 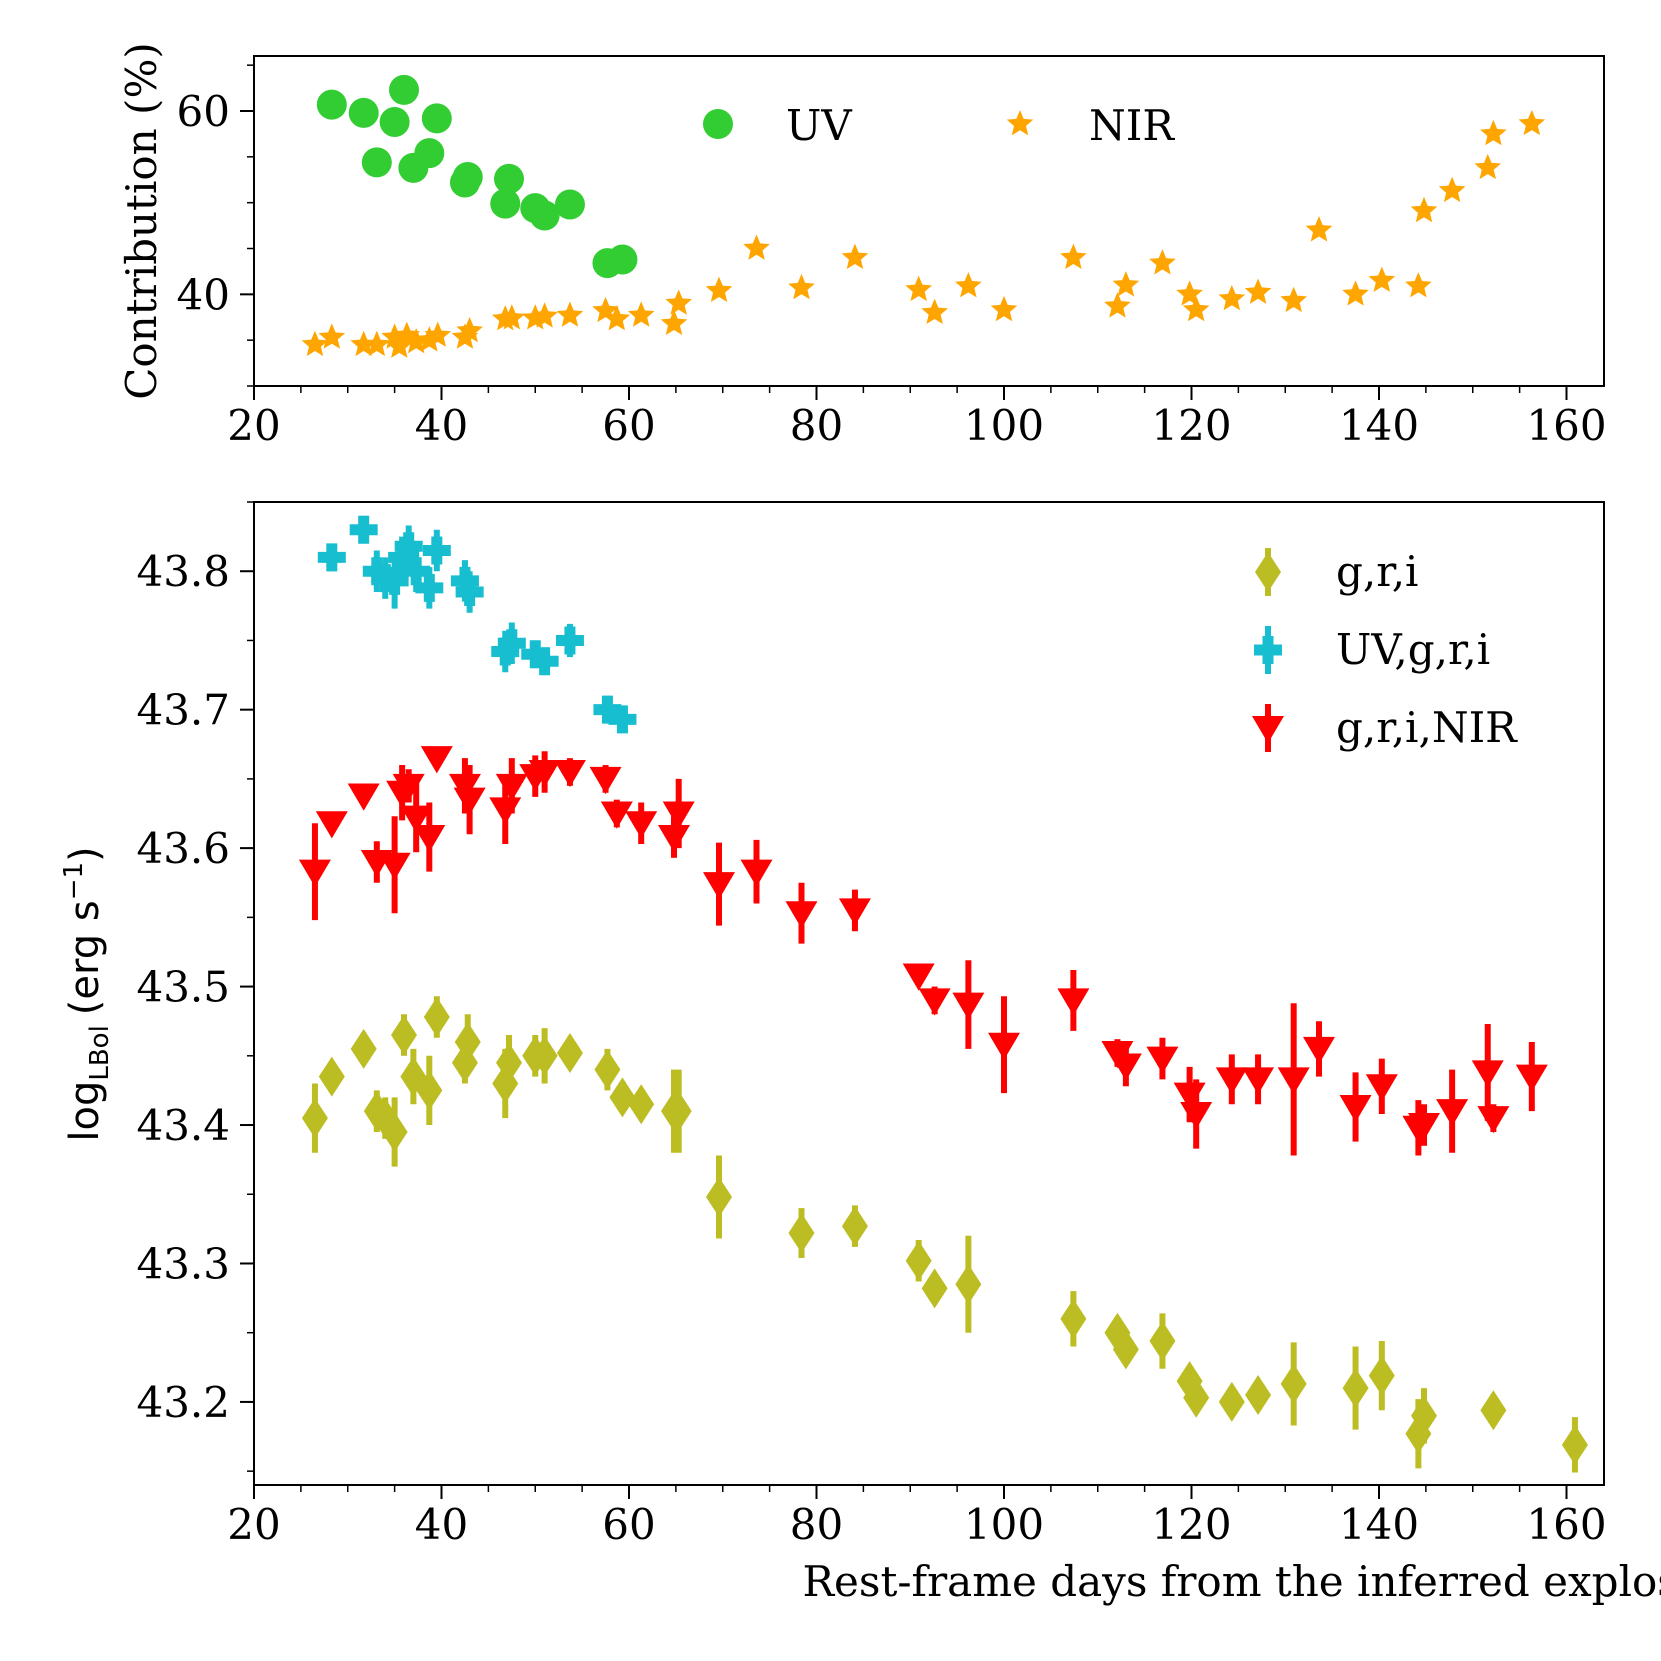 What do you see at coordinates (183, 1263) in the screenshot?
I see `y-tick-label: 43.3` at bounding box center [183, 1263].